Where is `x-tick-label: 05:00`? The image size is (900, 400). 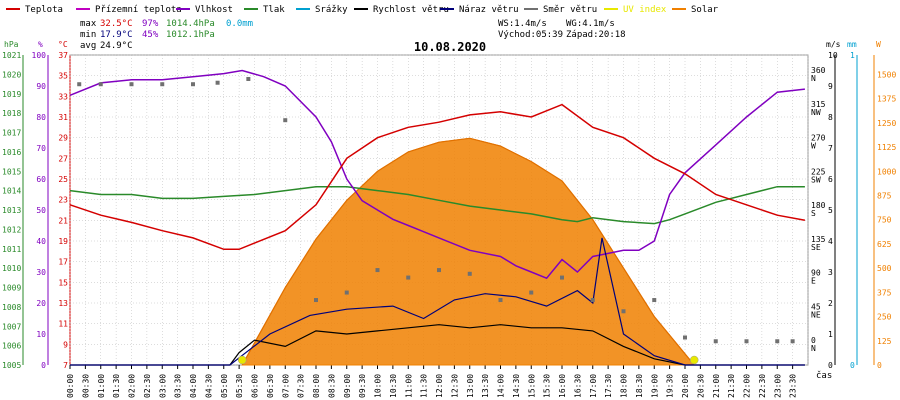
x-tick-label: 05:00 is located at coordinates (224, 386).